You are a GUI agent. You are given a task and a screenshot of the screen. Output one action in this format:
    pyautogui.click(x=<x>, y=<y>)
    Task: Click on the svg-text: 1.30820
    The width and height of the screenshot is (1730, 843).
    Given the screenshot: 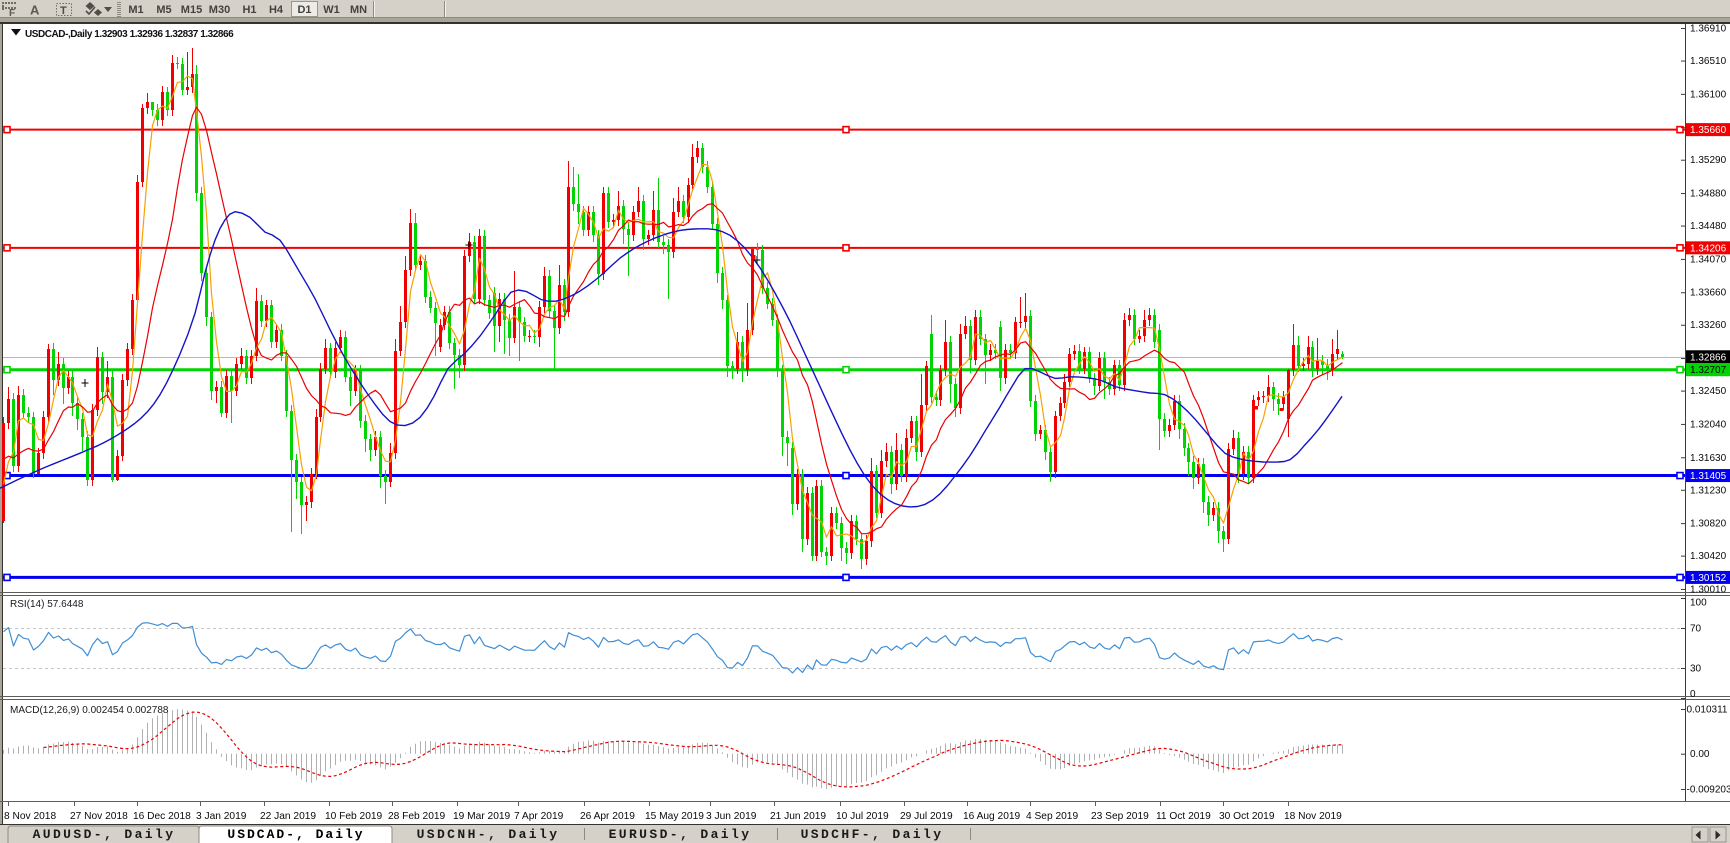 What is the action you would take?
    pyautogui.click(x=1708, y=524)
    